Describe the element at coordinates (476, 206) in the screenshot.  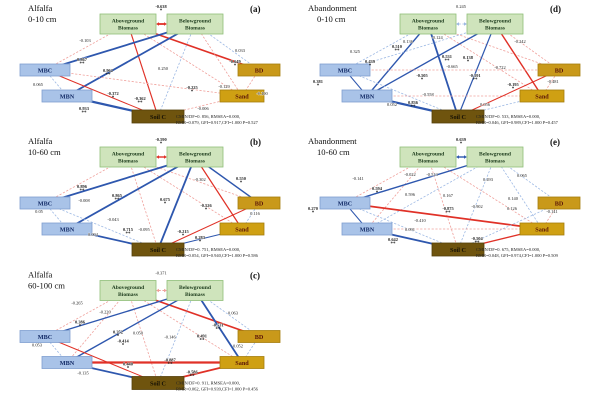
I see `coefficient-value: -0.902` at that location.